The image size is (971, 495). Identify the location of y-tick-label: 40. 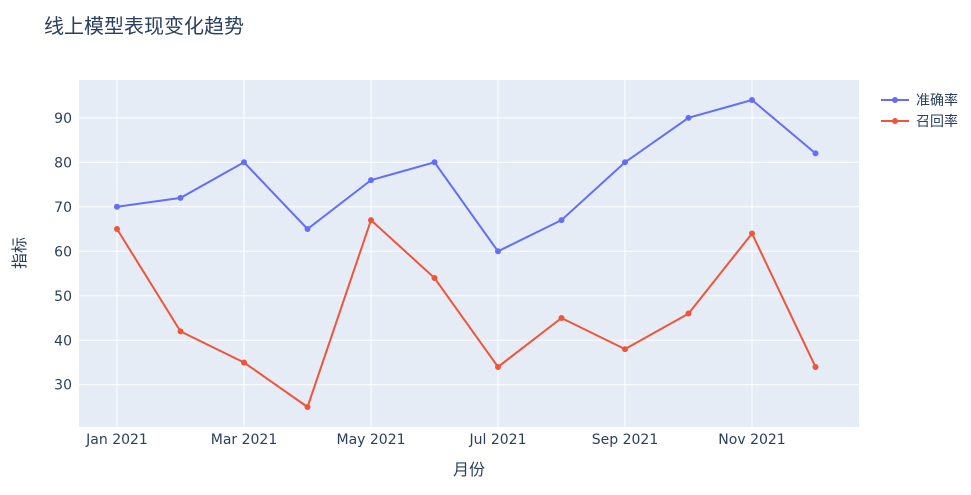
(63, 341).